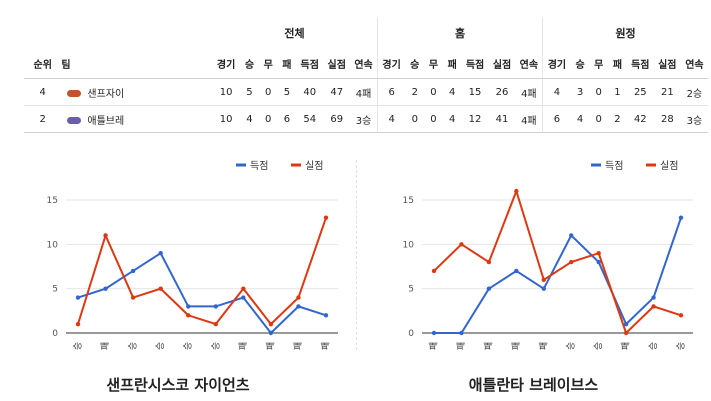  What do you see at coordinates (640, 119) in the screenshot?
I see `away-stat-cell: 42` at bounding box center [640, 119].